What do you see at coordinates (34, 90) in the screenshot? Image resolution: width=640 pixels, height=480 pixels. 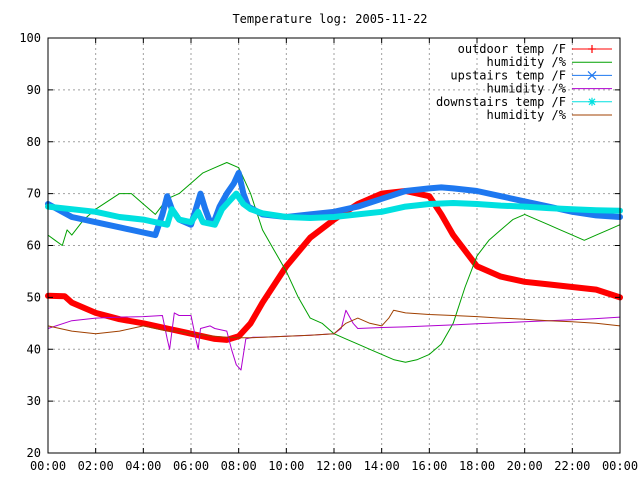 I see `y-tick-label: 90` at bounding box center [34, 90].